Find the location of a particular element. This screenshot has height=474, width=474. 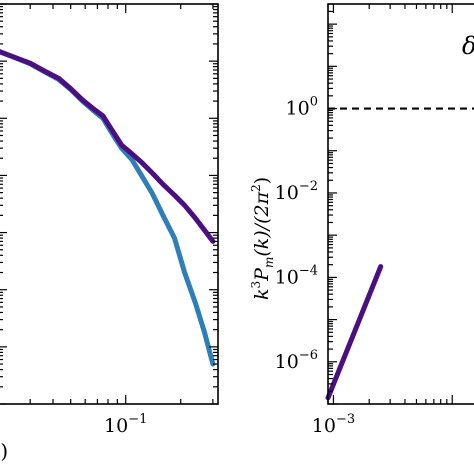

right-x-tick-labels: 10−3 is located at coordinates (333, 424).